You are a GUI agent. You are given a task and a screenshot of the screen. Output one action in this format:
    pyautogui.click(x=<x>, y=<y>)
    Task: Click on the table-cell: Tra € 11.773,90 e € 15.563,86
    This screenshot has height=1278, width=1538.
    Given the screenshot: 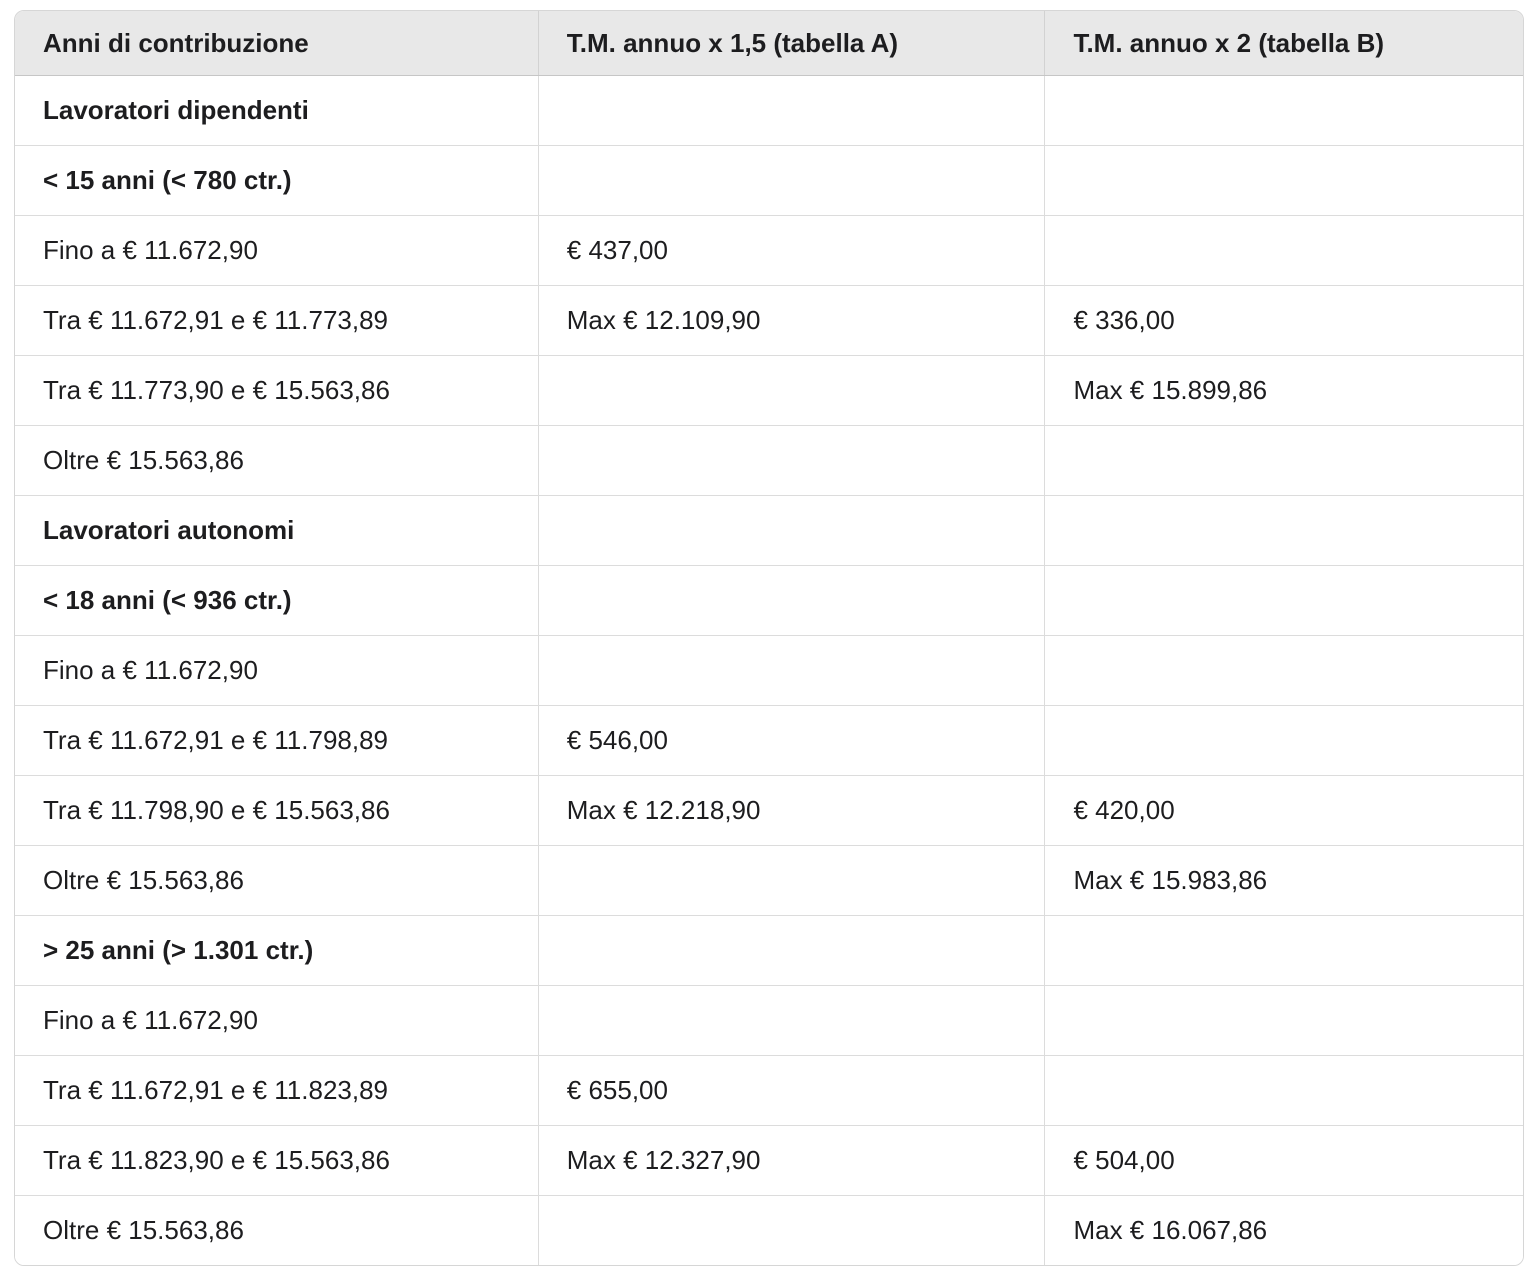 What is the action you would take?
    pyautogui.click(x=277, y=390)
    